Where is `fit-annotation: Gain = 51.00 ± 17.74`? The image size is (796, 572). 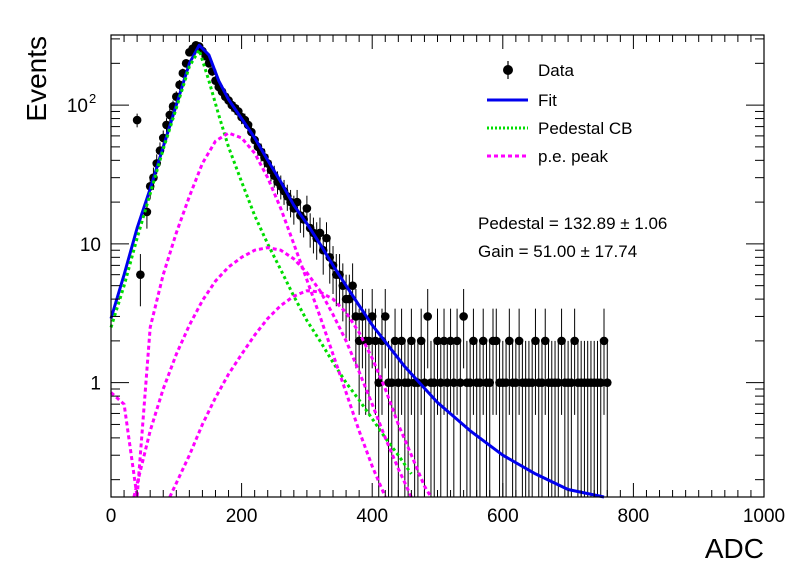
fit-annotation: Gain = 51.00 ± 17.74 is located at coordinates (557, 251).